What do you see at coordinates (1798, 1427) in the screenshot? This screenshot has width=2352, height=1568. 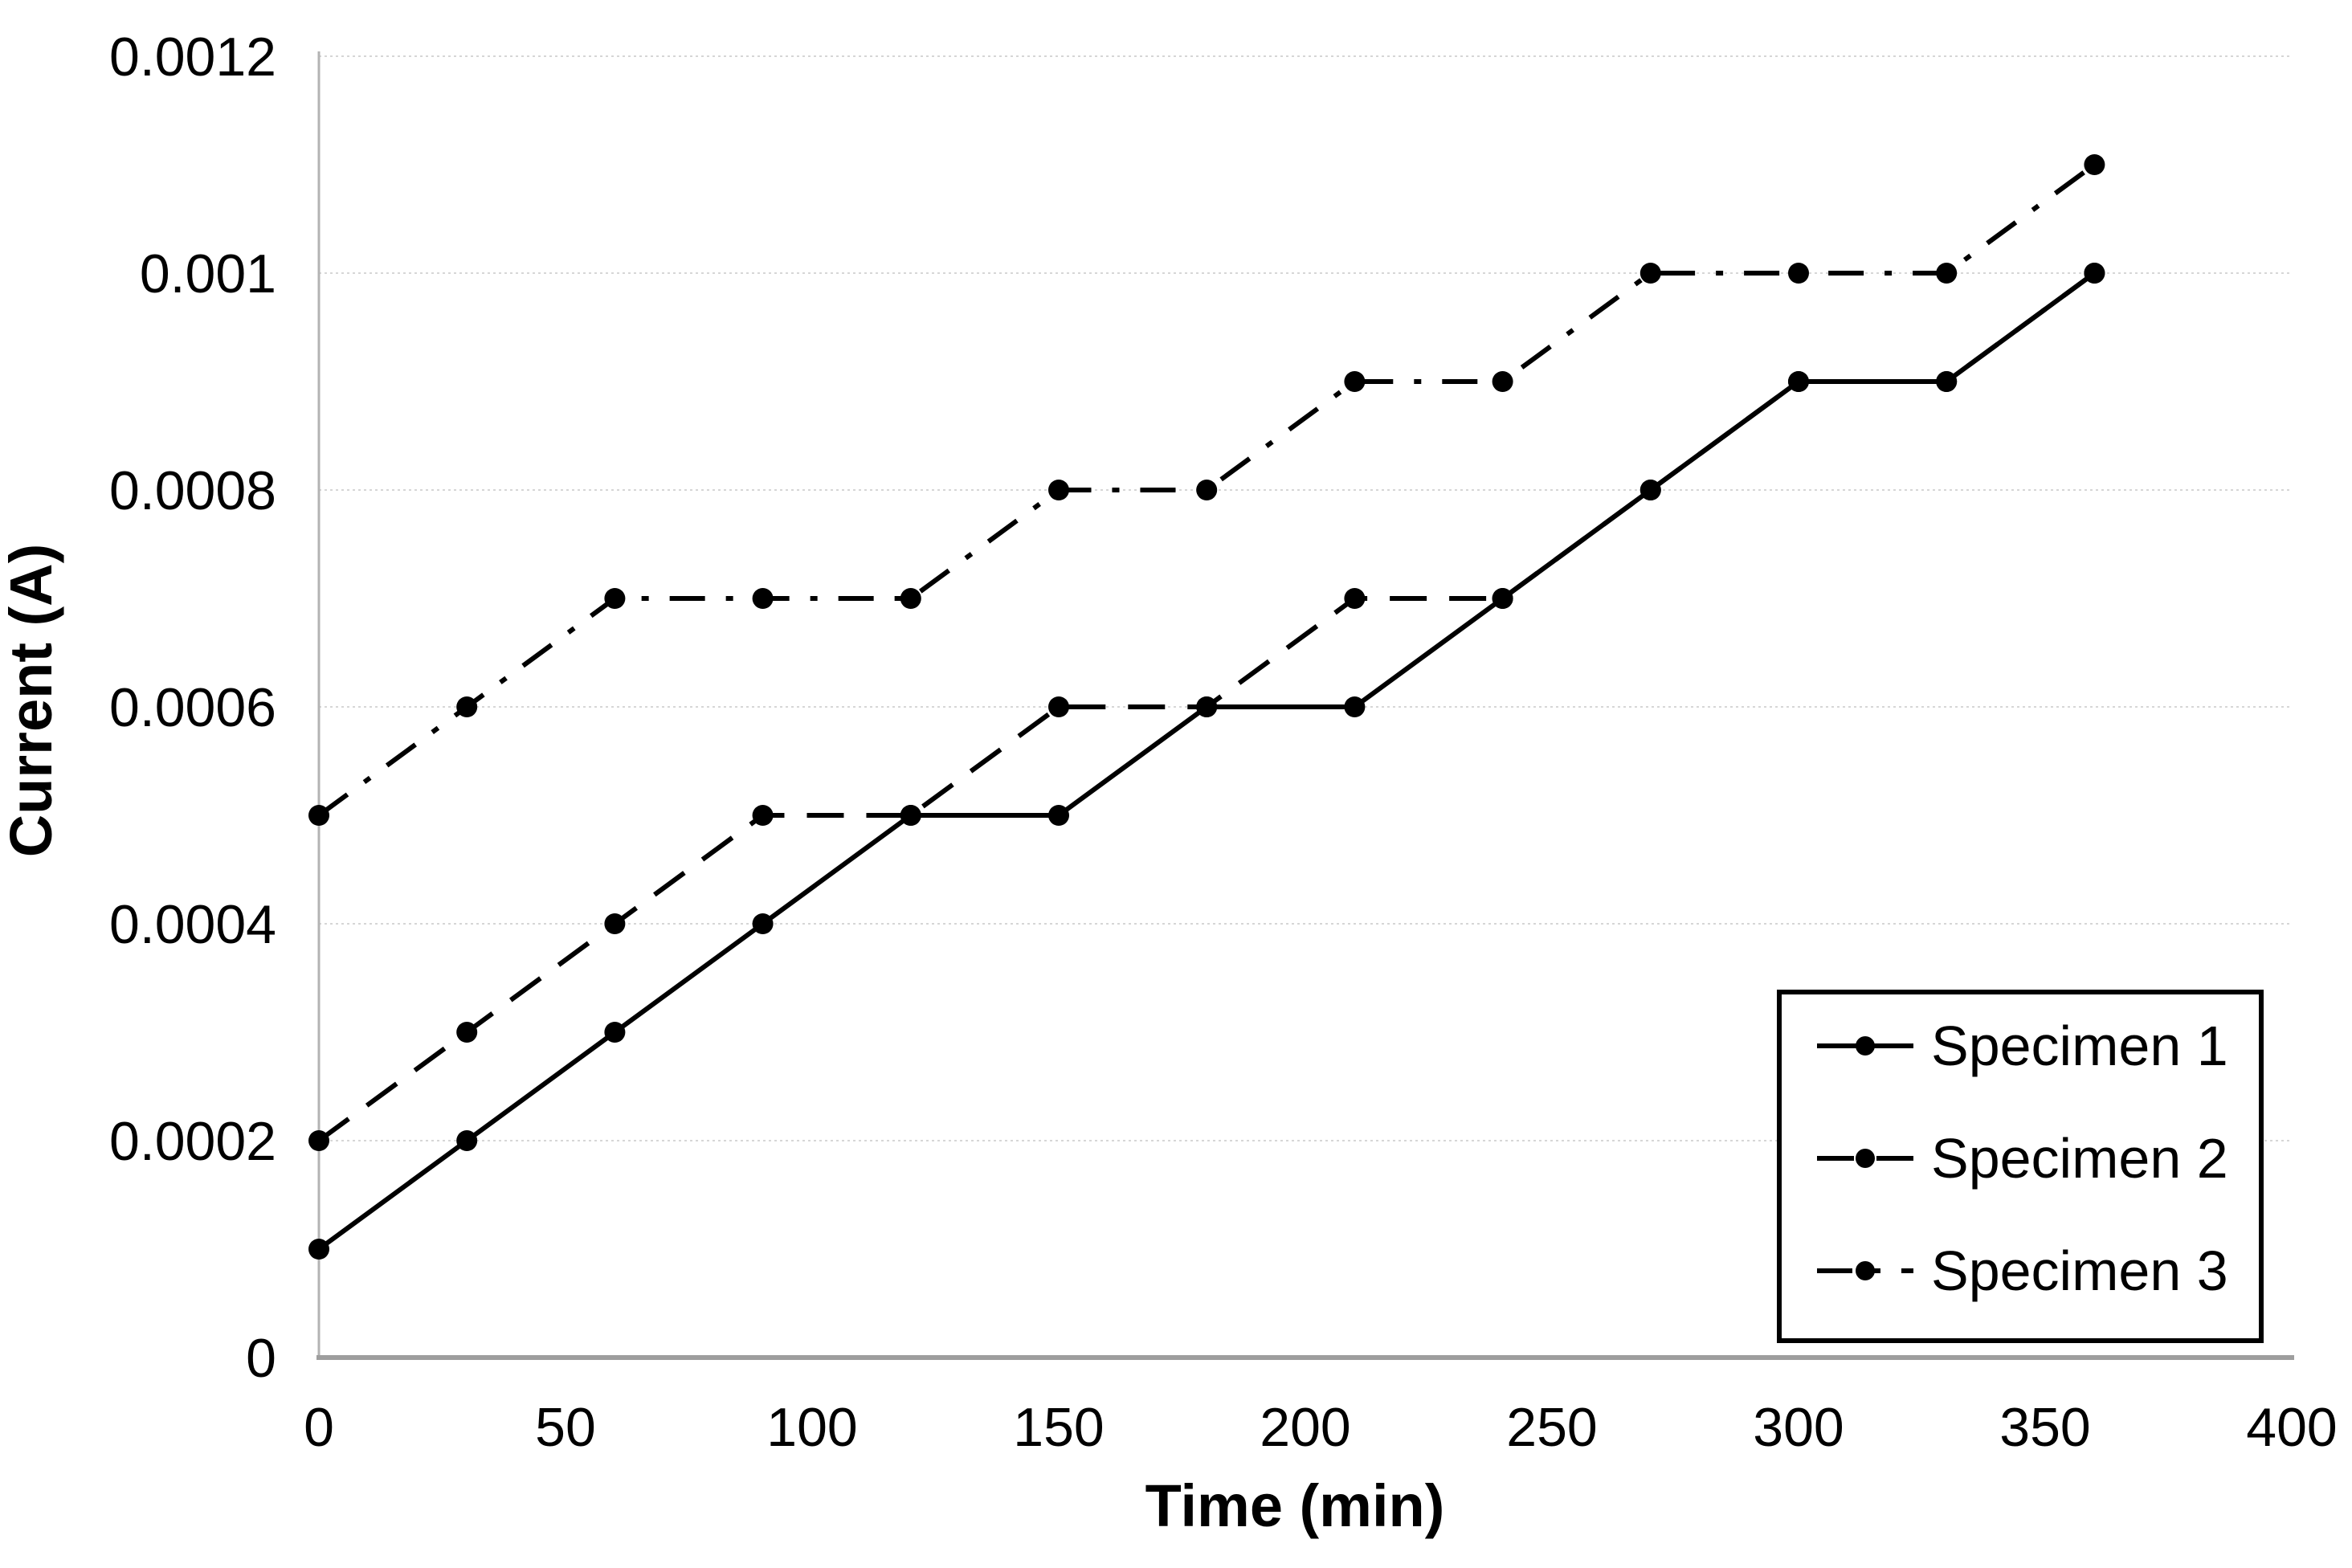 I see `x-tick-label: 300` at bounding box center [1798, 1427].